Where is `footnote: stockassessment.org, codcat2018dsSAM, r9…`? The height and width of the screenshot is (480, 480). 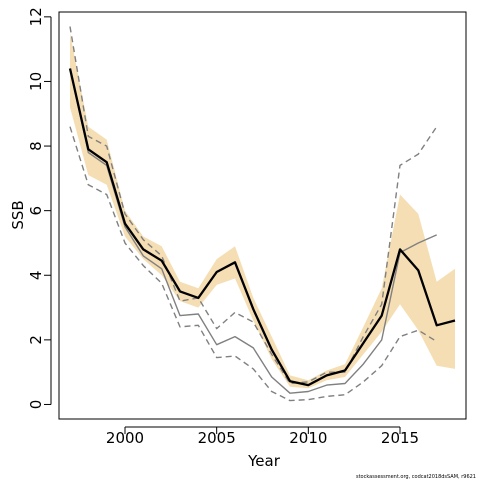 footnote: stockassessment.org, codcat2018dsSAM, r9… is located at coordinates (416, 477).